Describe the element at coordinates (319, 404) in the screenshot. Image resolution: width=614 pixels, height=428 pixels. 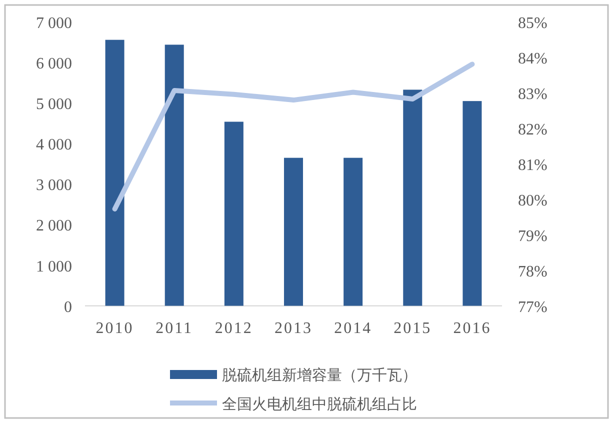
I see `legend-label: 全国火电机组中脱硫机组占比` at that location.